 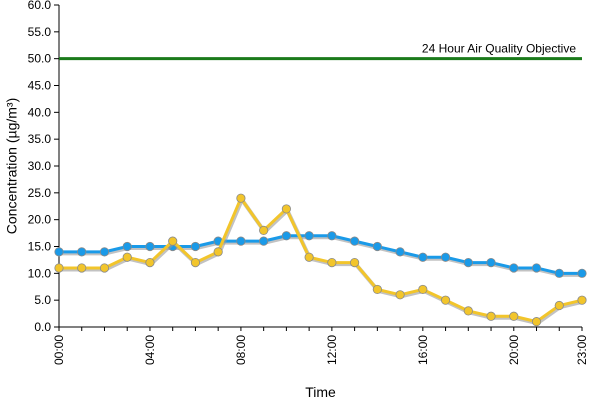 I want to click on y-tick-label: 45.0, so click(x=40, y=86).